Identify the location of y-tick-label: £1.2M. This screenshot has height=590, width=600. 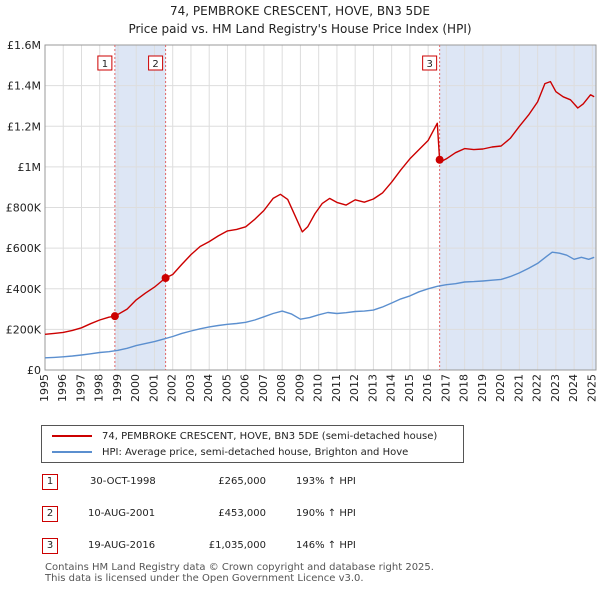
(24, 126).